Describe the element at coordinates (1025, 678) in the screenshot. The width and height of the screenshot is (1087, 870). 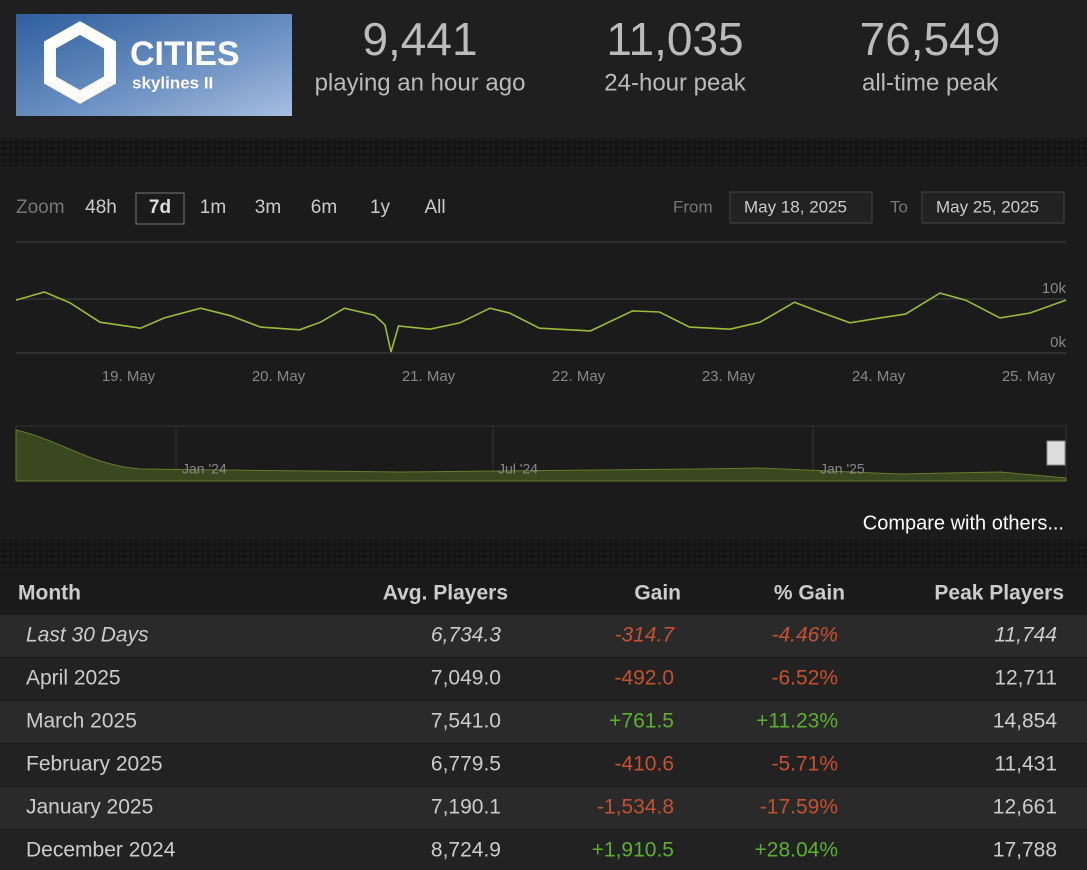
I see `table-cell: 12,711` at that location.